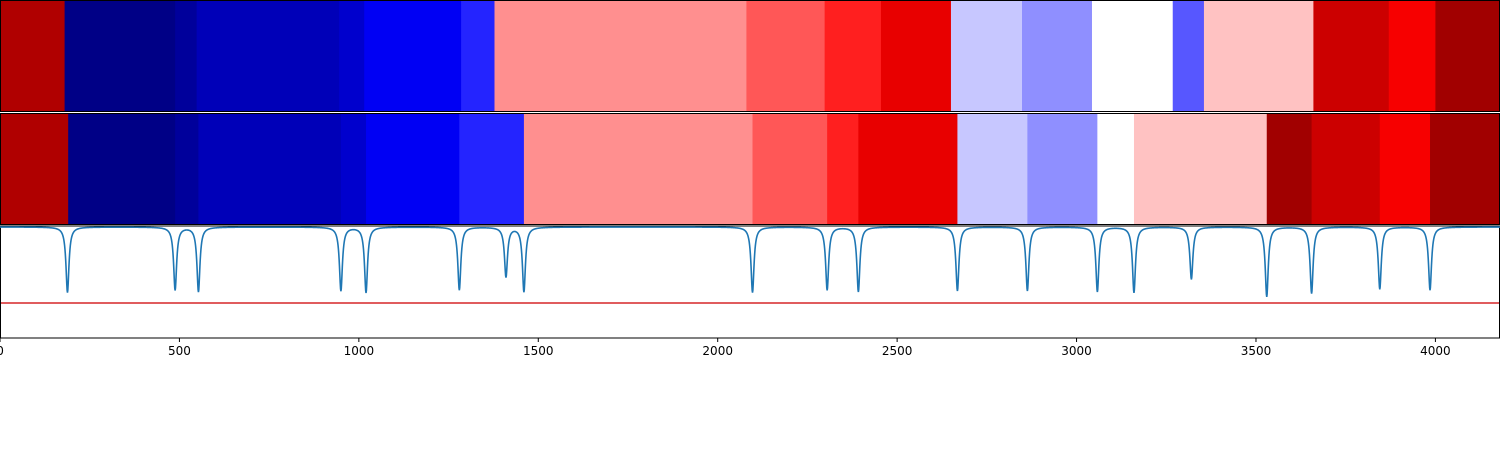  Describe the element at coordinates (897, 351) in the screenshot. I see `x-tick-label: 2500` at that location.